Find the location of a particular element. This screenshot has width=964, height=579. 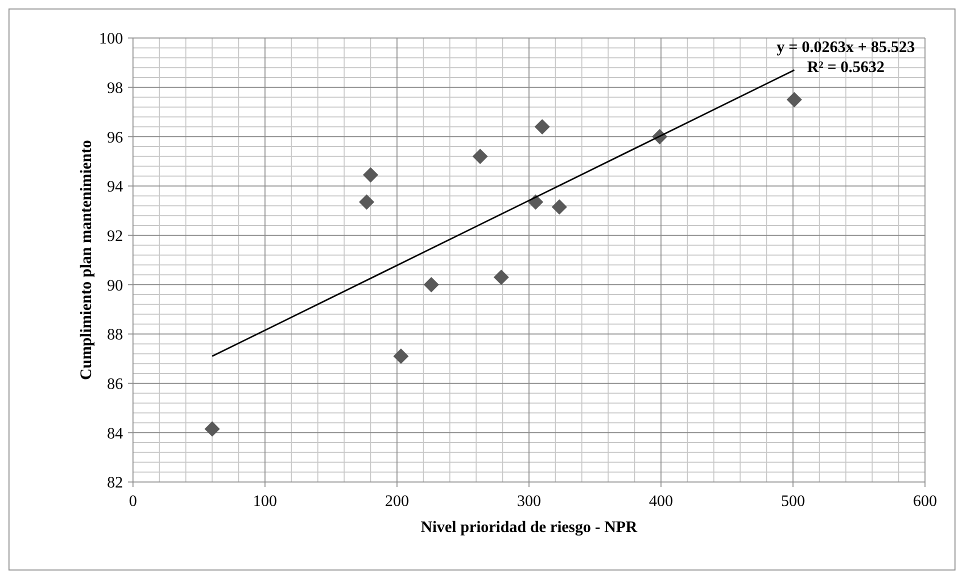

y-tick-label: 100 is located at coordinates (111, 39).